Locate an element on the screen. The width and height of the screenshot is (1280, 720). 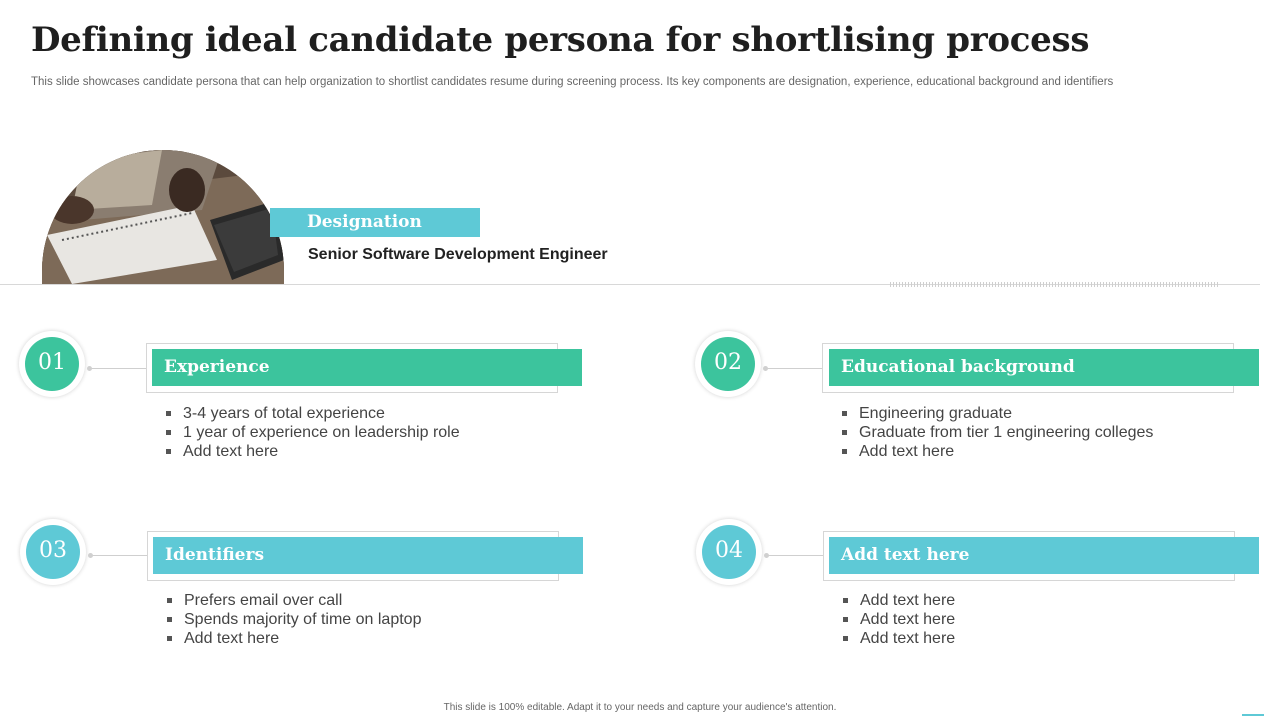
section-2-header: Educational background is located at coordinates (1044, 367).